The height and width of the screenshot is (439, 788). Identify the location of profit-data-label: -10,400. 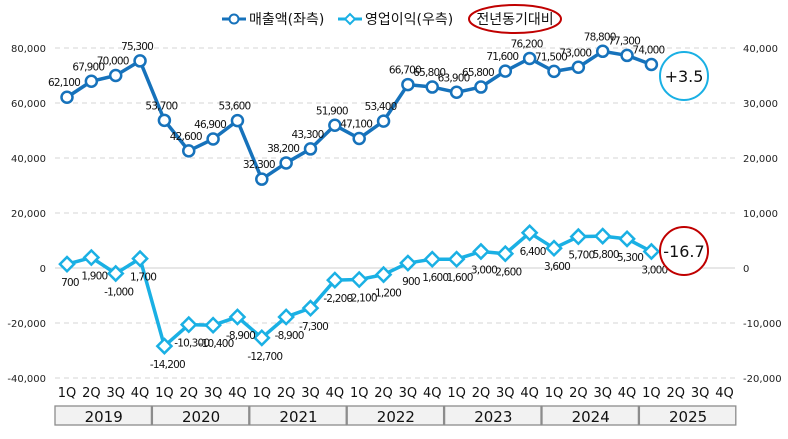
(216, 344).